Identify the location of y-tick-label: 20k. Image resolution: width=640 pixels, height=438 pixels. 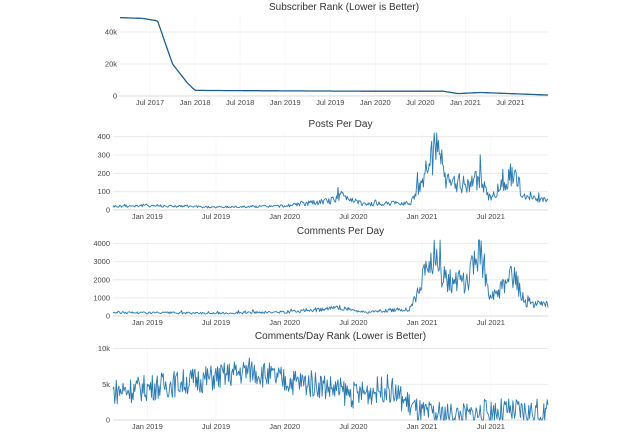
(111, 64).